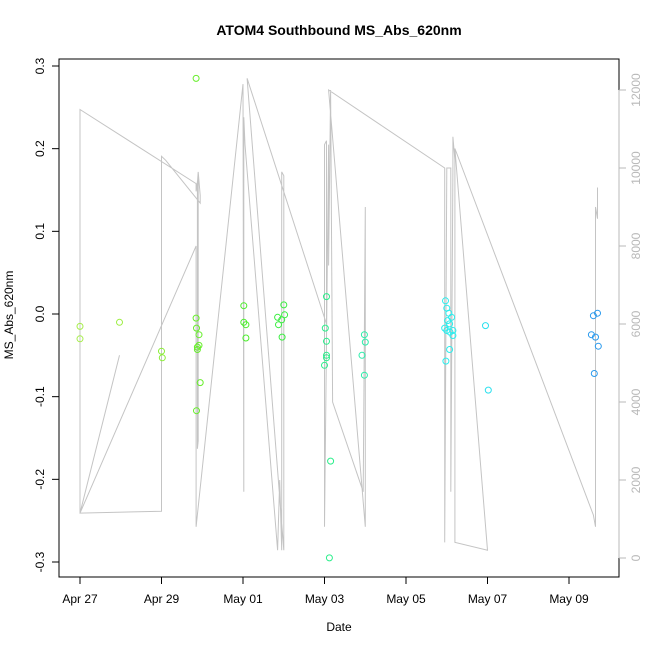 Image resolution: width=650 pixels, height=650 pixels. I want to click on y2-tick-label: 2000, so click(636, 479).